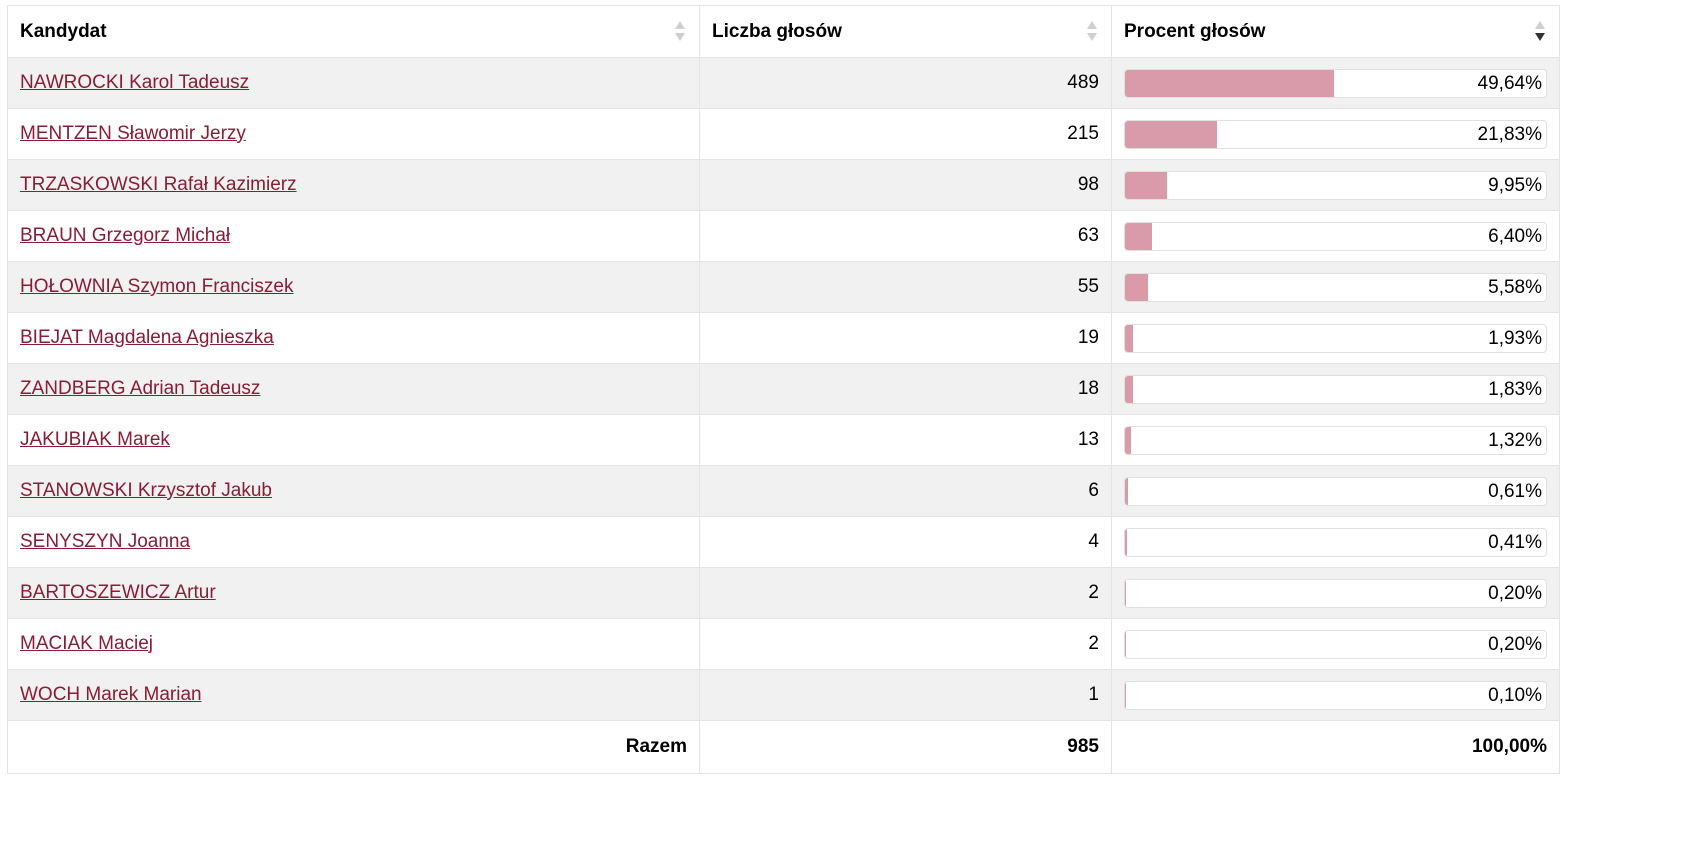 This screenshot has height=866, width=1691. Describe the element at coordinates (353, 83) in the screenshot. I see `candidate-cell: NAWROCKI Karol Tadeusz` at that location.